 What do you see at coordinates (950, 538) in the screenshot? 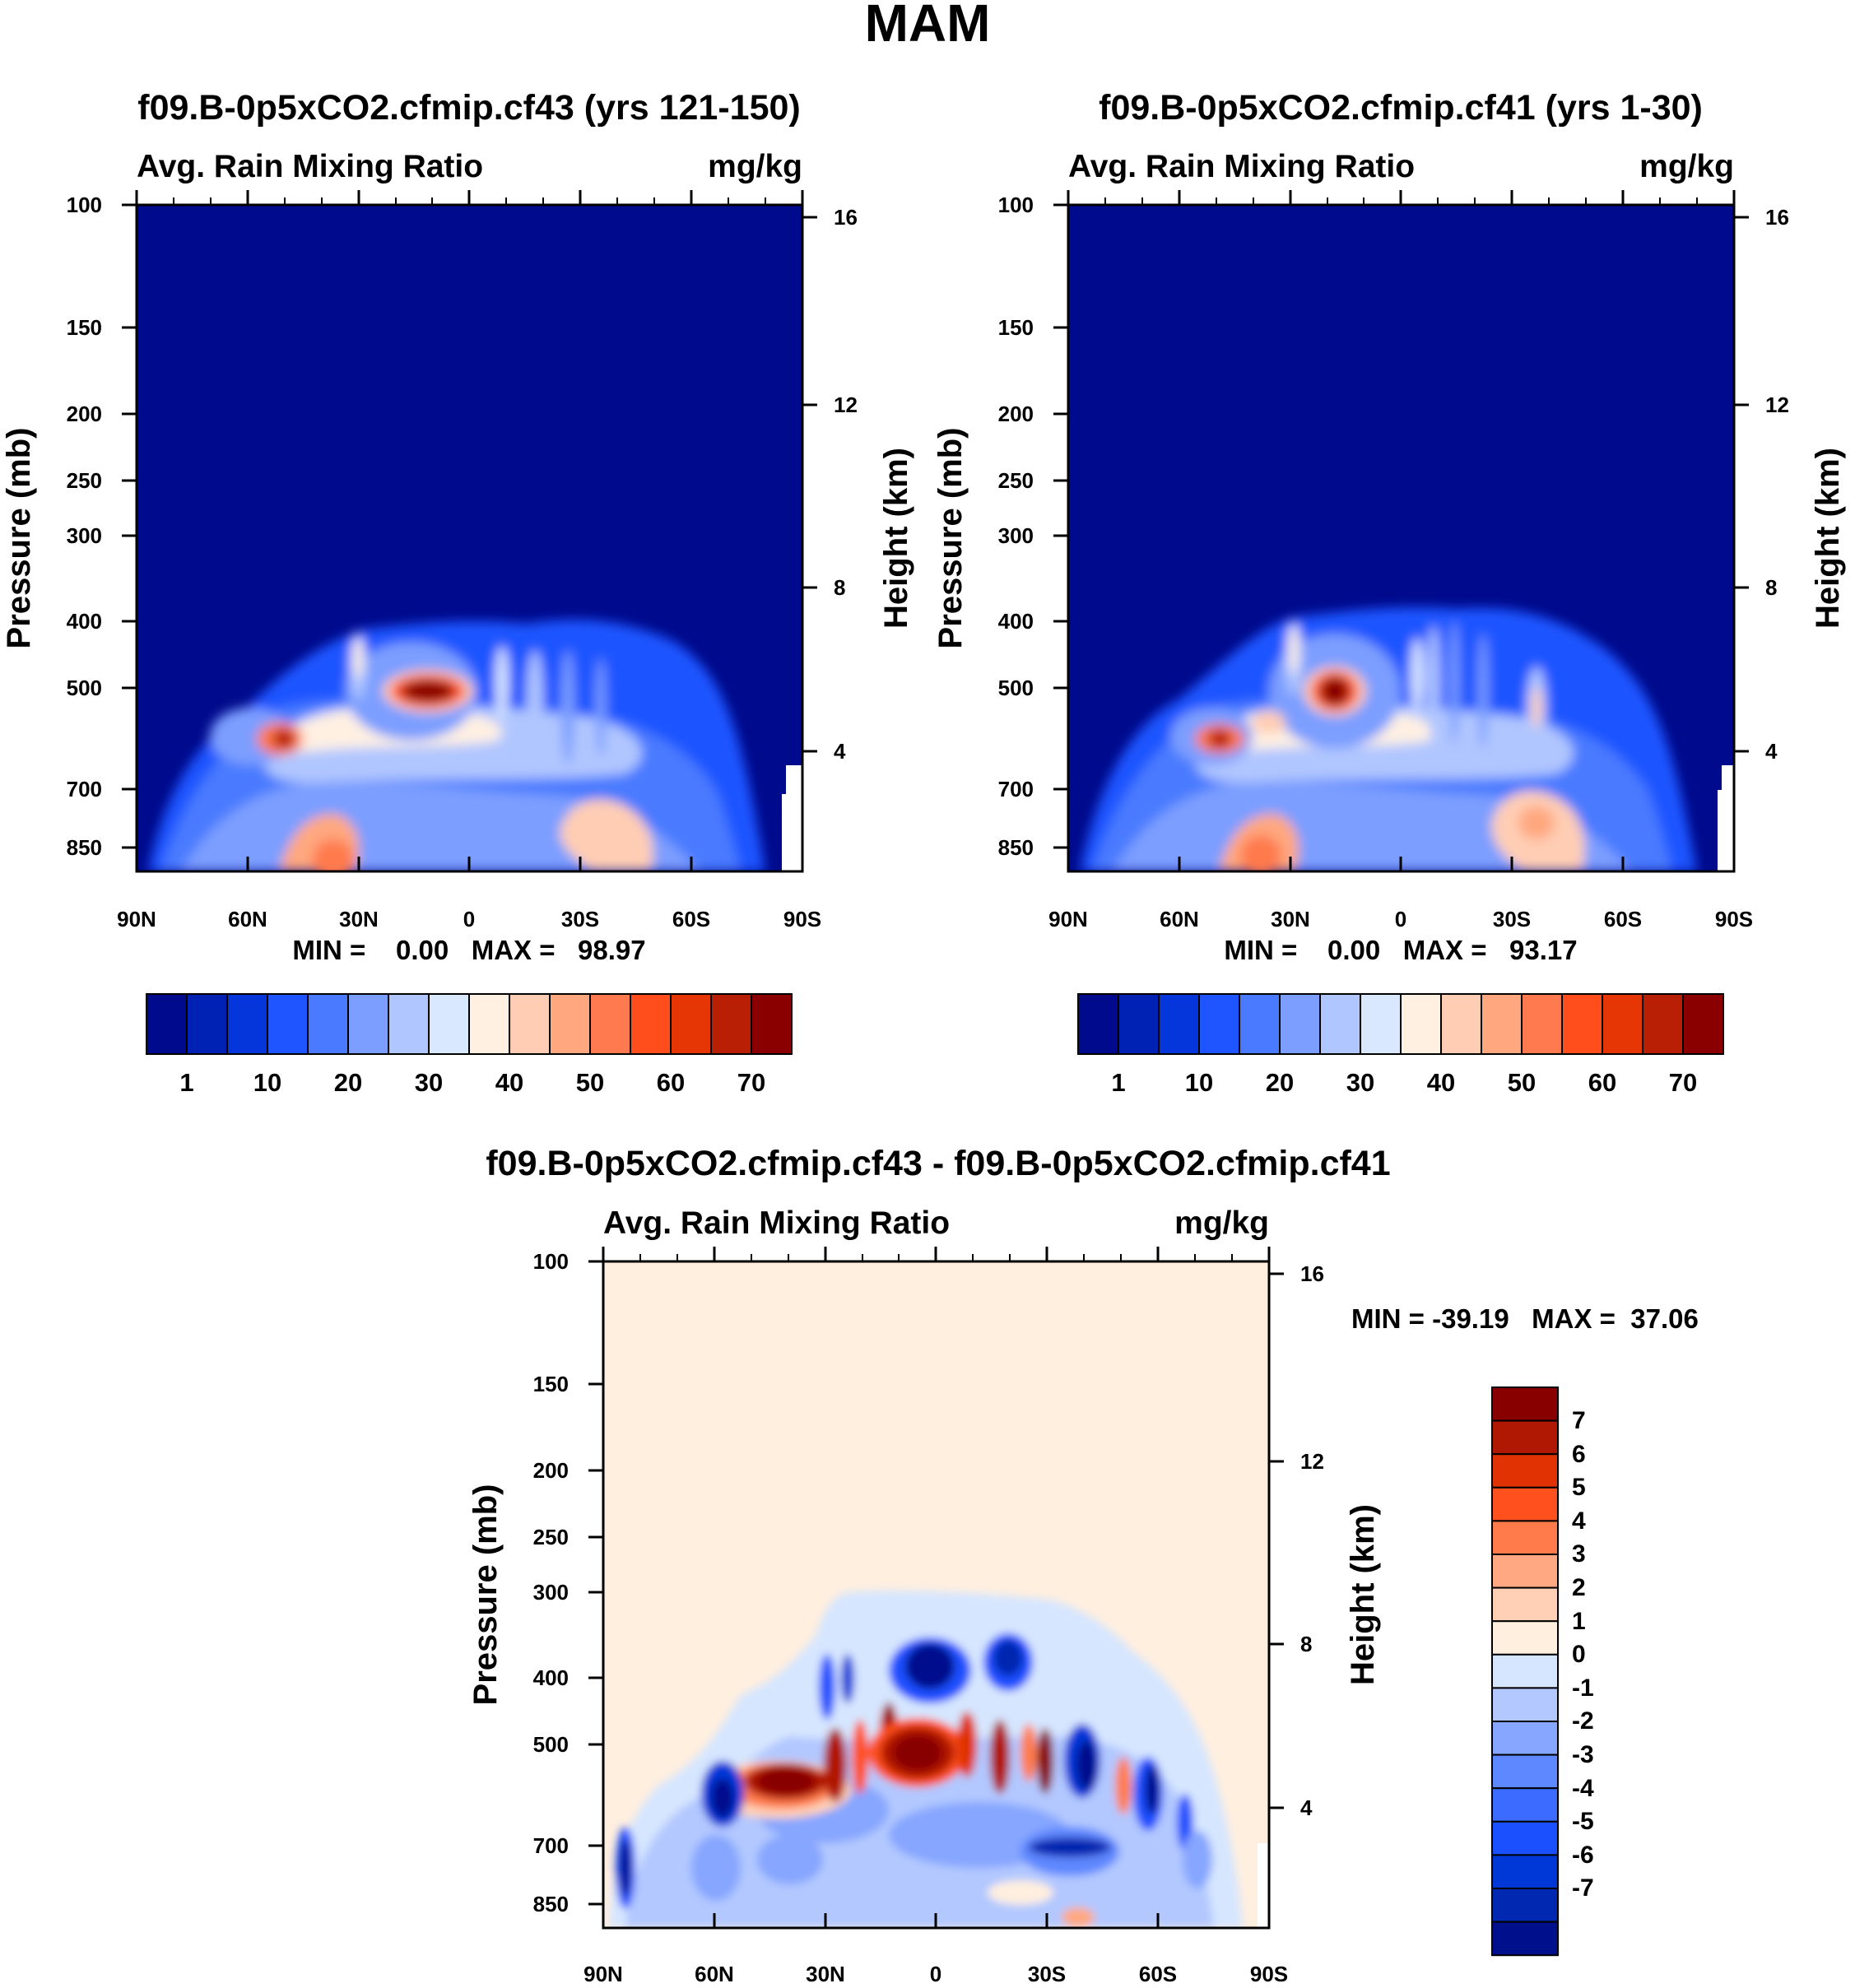
I see `panel-2-y-axis-title: Pressure (mb)` at bounding box center [950, 538].